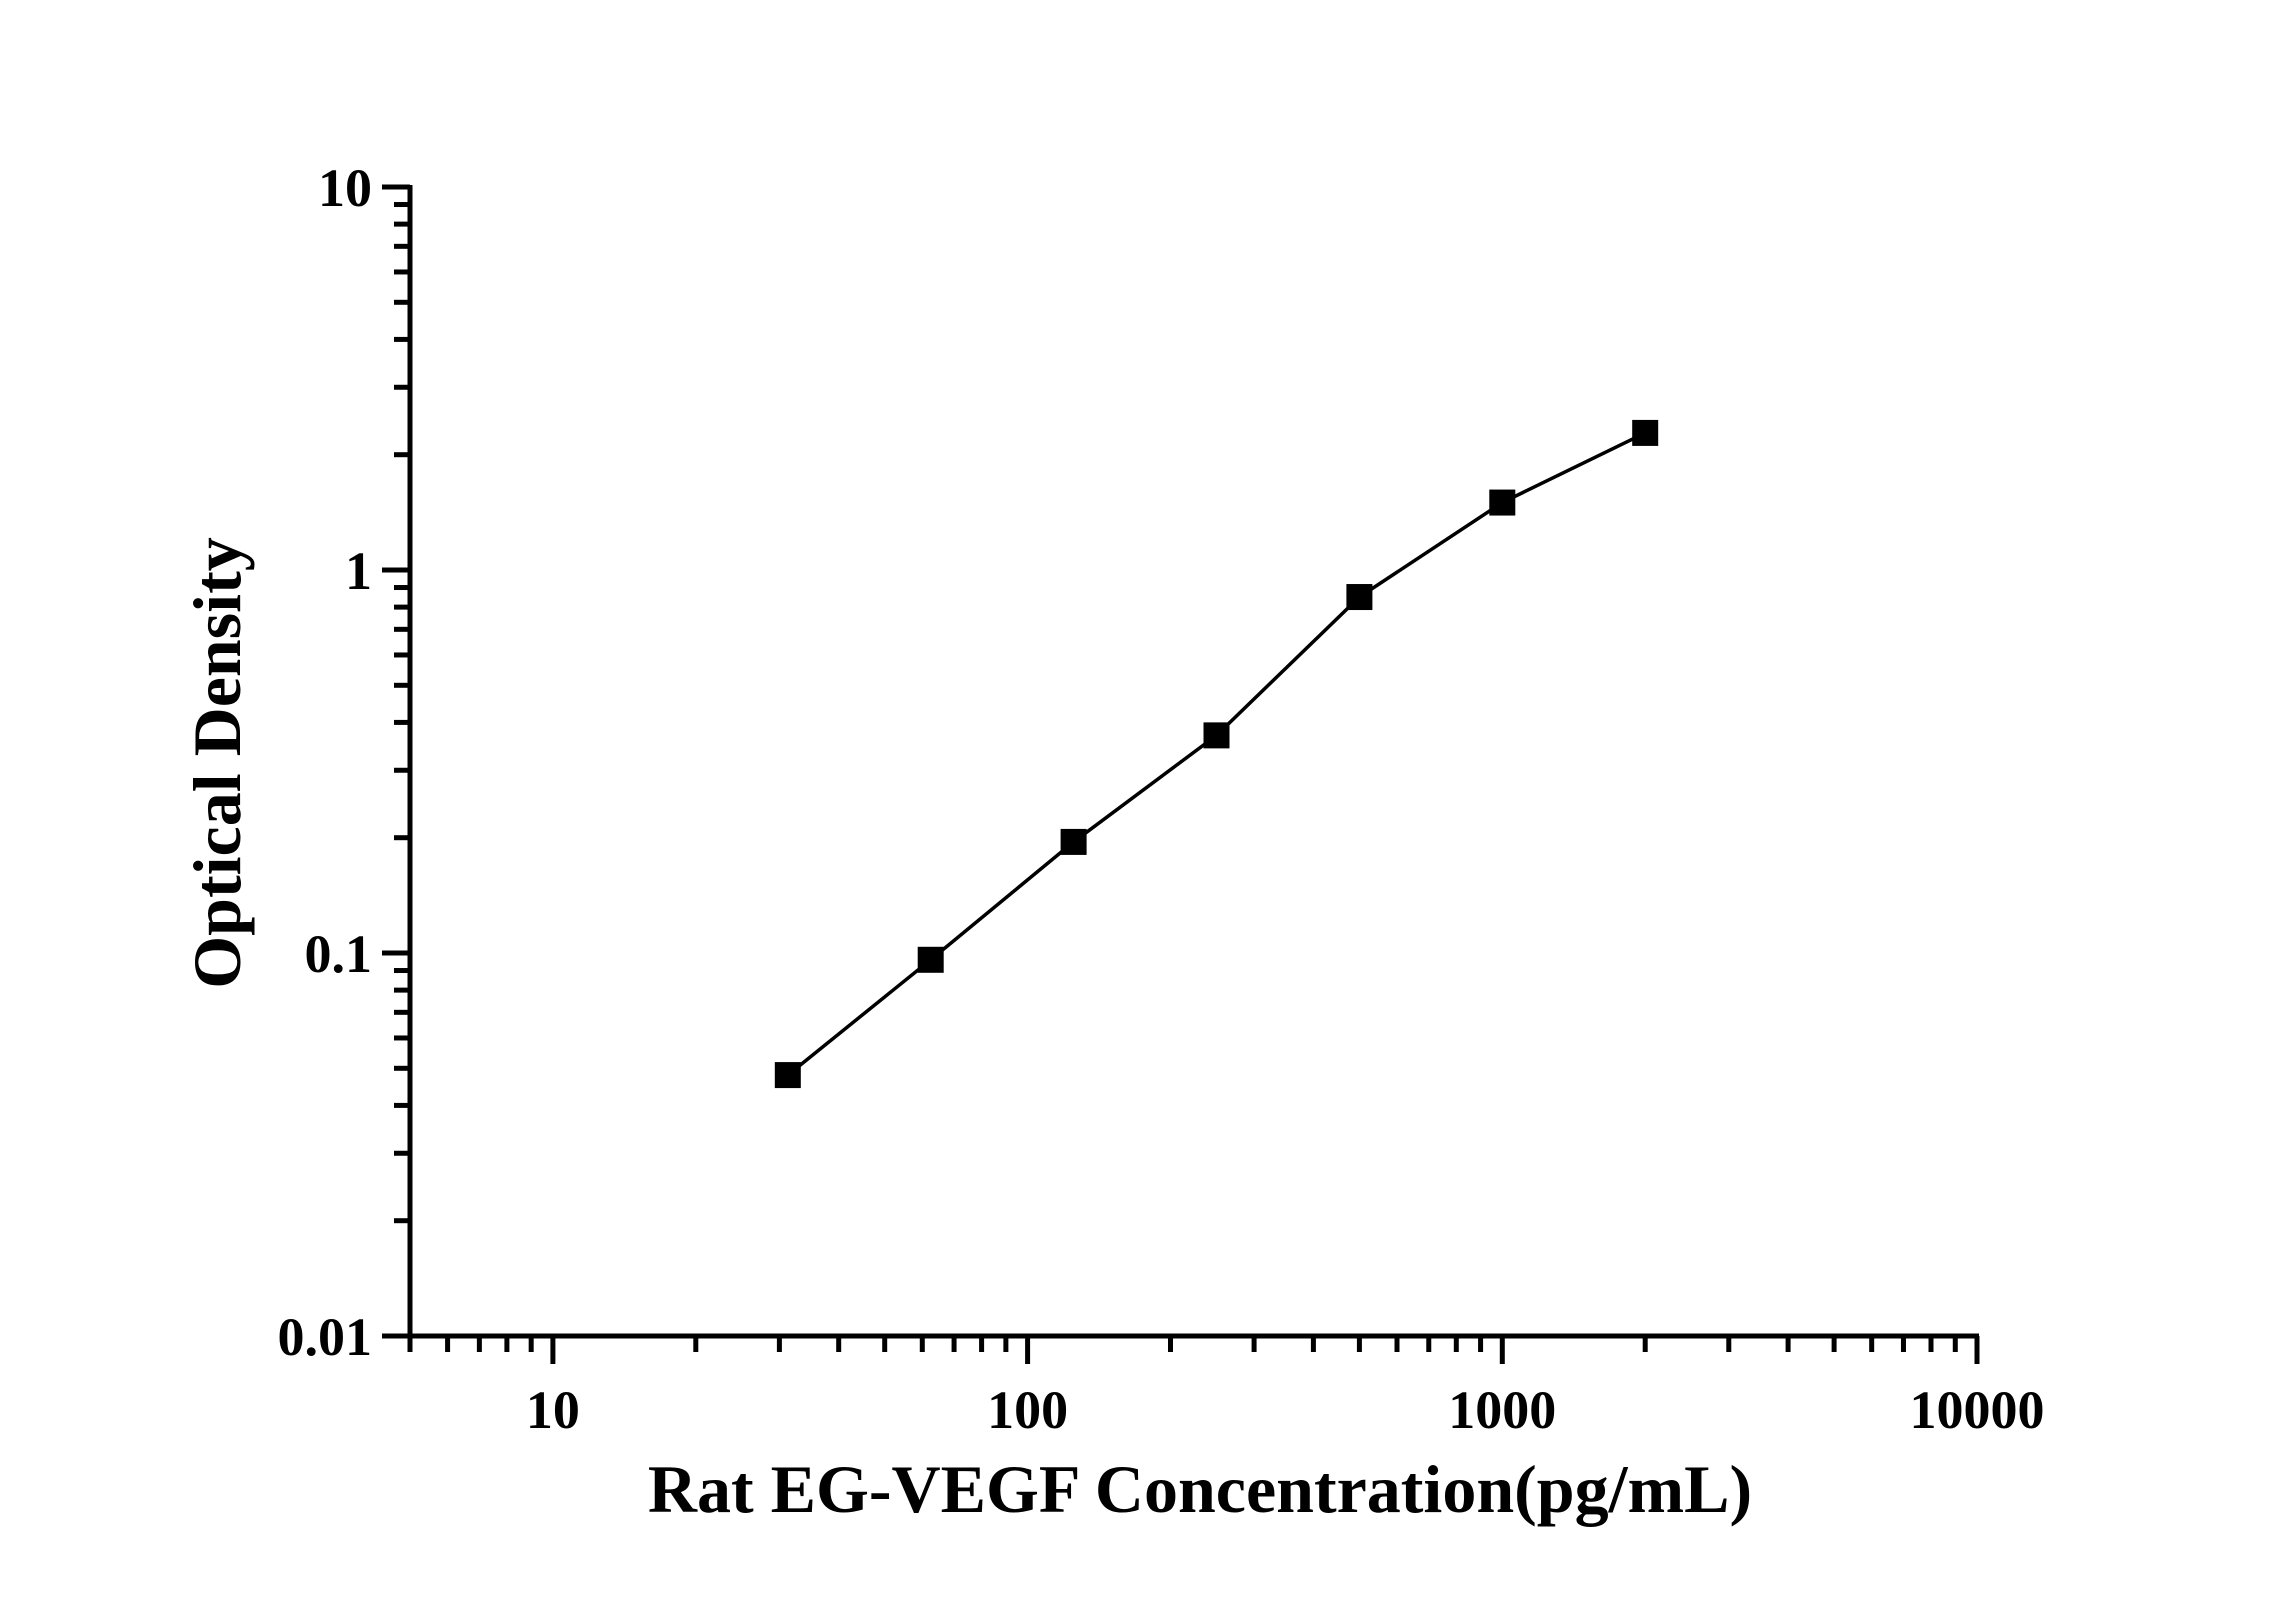  What do you see at coordinates (217, 762) in the screenshot?
I see `y-axis-title: Optical Density` at bounding box center [217, 762].